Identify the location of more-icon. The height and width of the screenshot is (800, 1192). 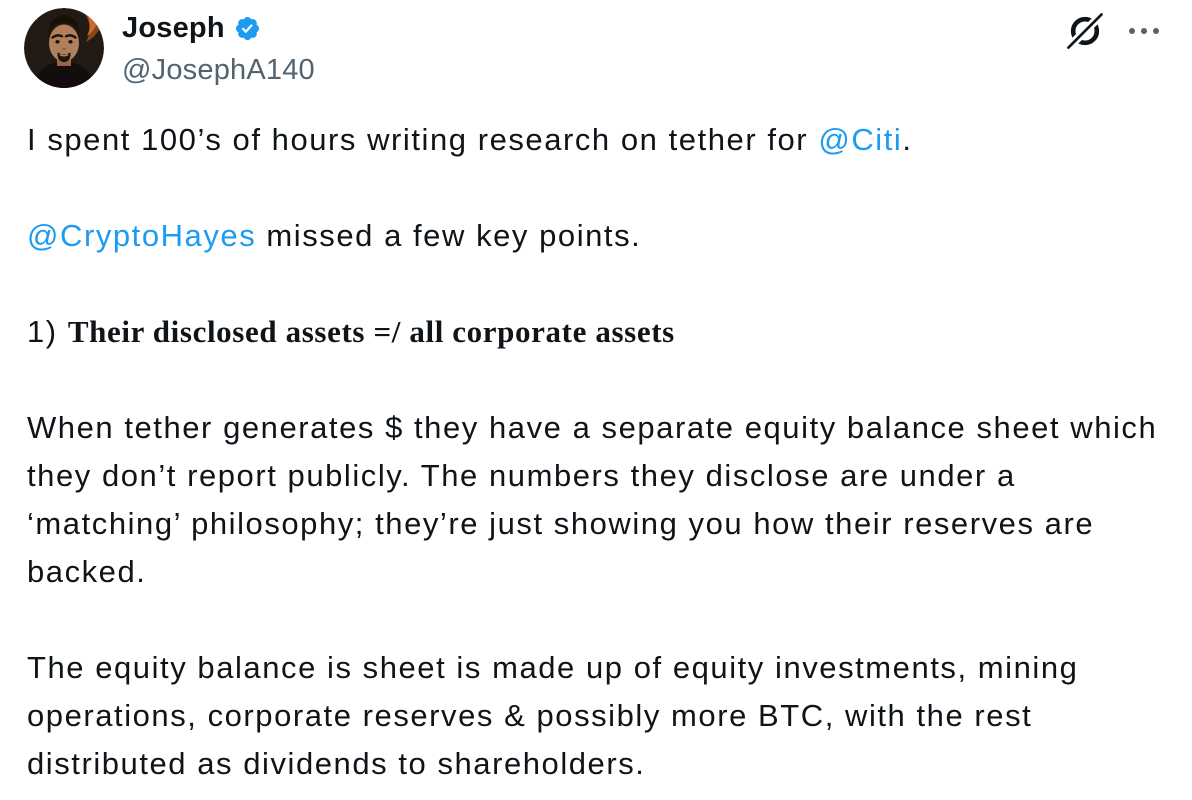
(1144, 31).